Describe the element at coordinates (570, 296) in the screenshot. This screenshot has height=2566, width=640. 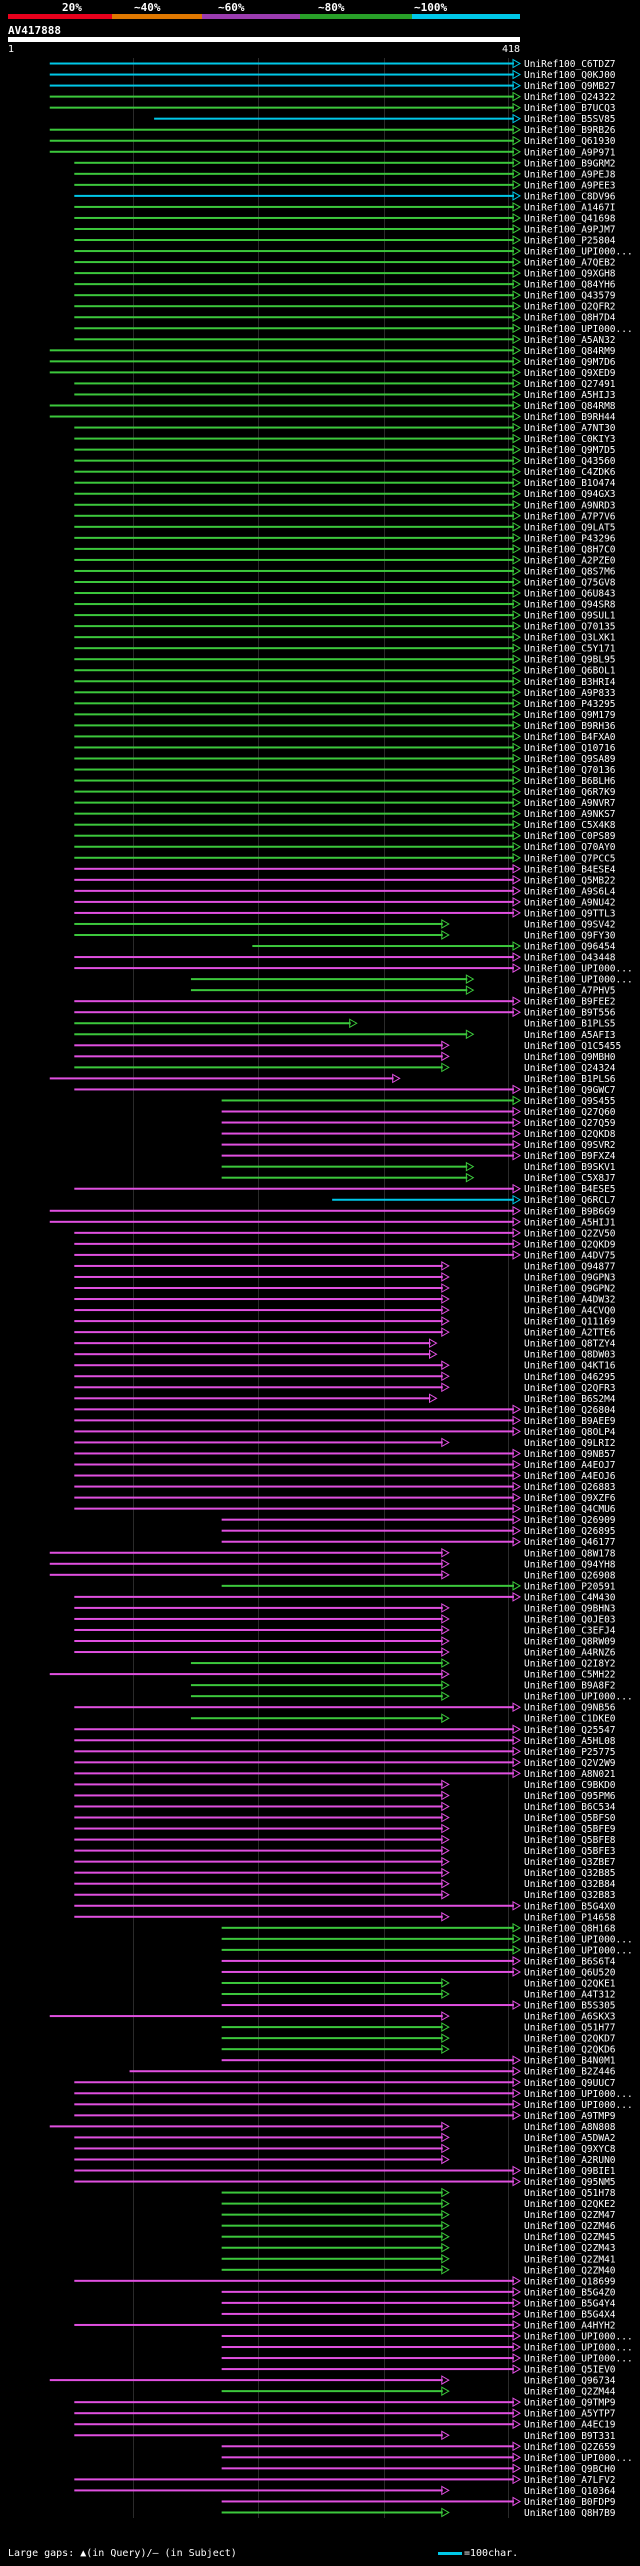
I see `hit-label: UniRef100_Q43579` at that location.